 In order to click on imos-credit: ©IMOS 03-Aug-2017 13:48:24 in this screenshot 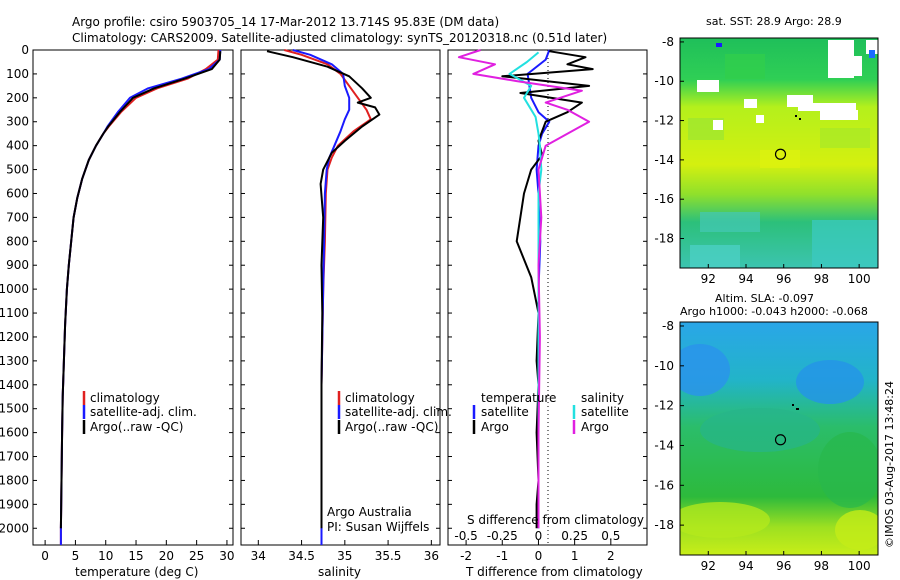, I will do `click(889, 464)`.